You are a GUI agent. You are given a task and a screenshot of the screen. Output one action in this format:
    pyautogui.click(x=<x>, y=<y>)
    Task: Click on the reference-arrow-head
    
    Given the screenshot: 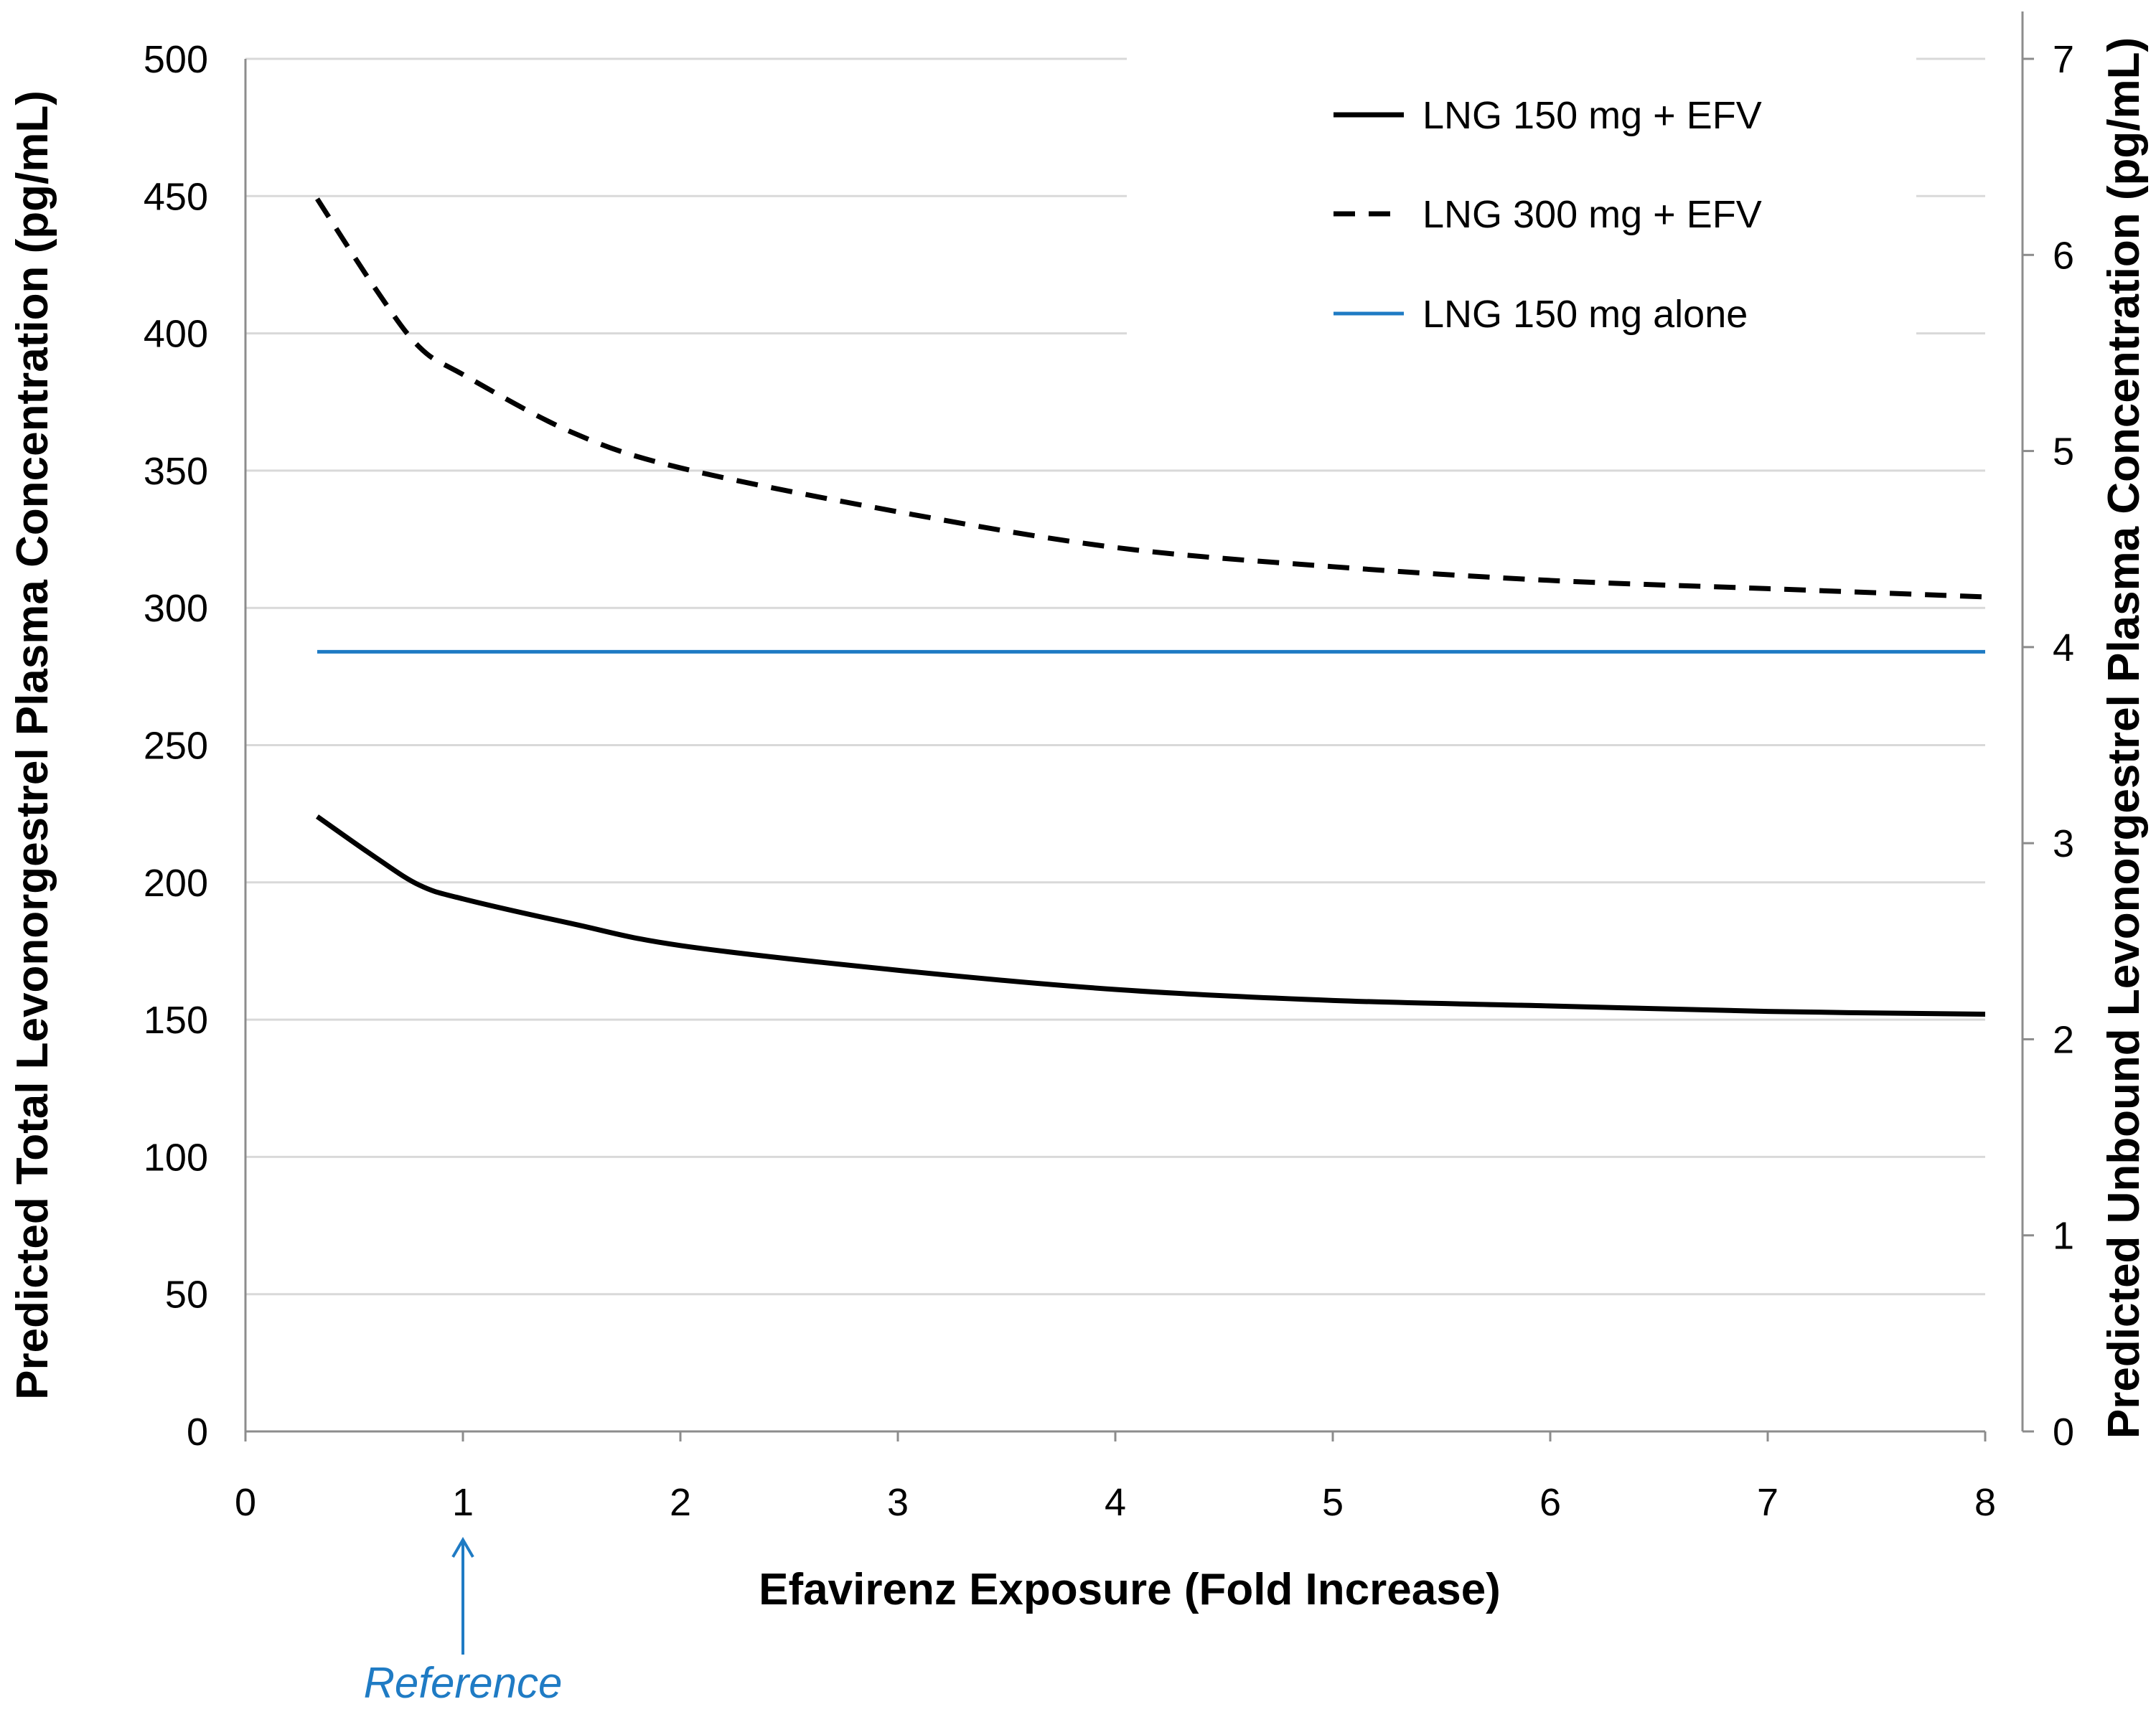 What is the action you would take?
    pyautogui.click(x=462, y=1547)
    